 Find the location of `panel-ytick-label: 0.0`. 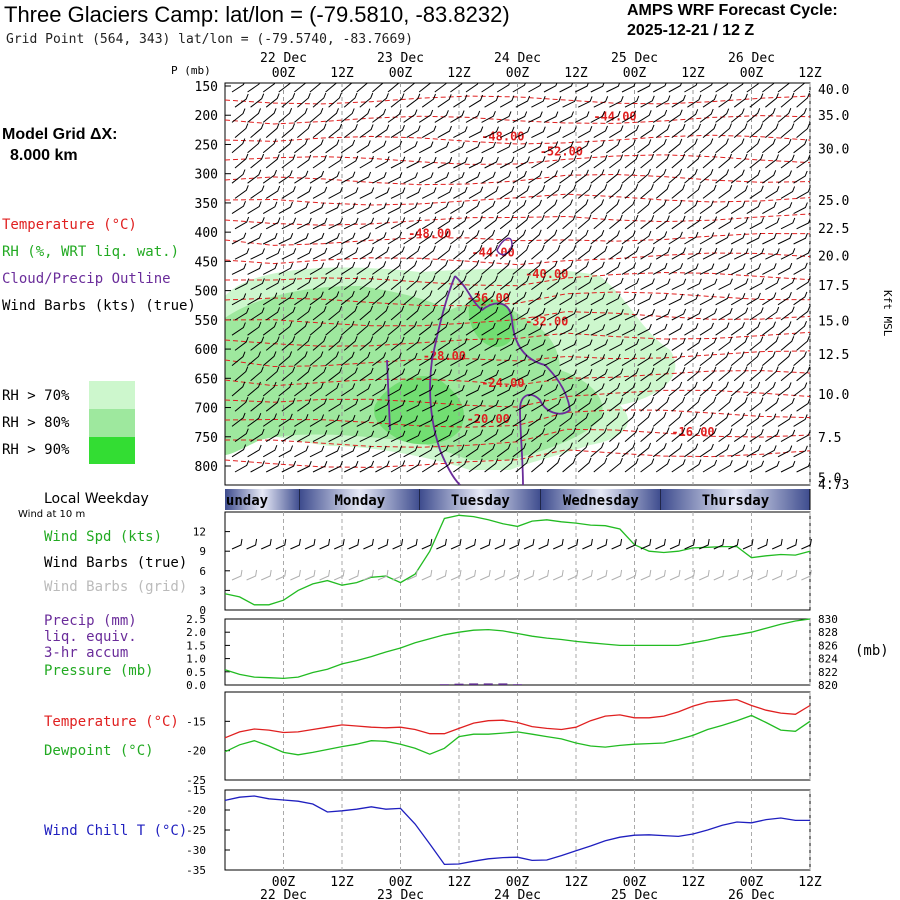

panel-ytick-label: 0.0 is located at coordinates (196, 685).